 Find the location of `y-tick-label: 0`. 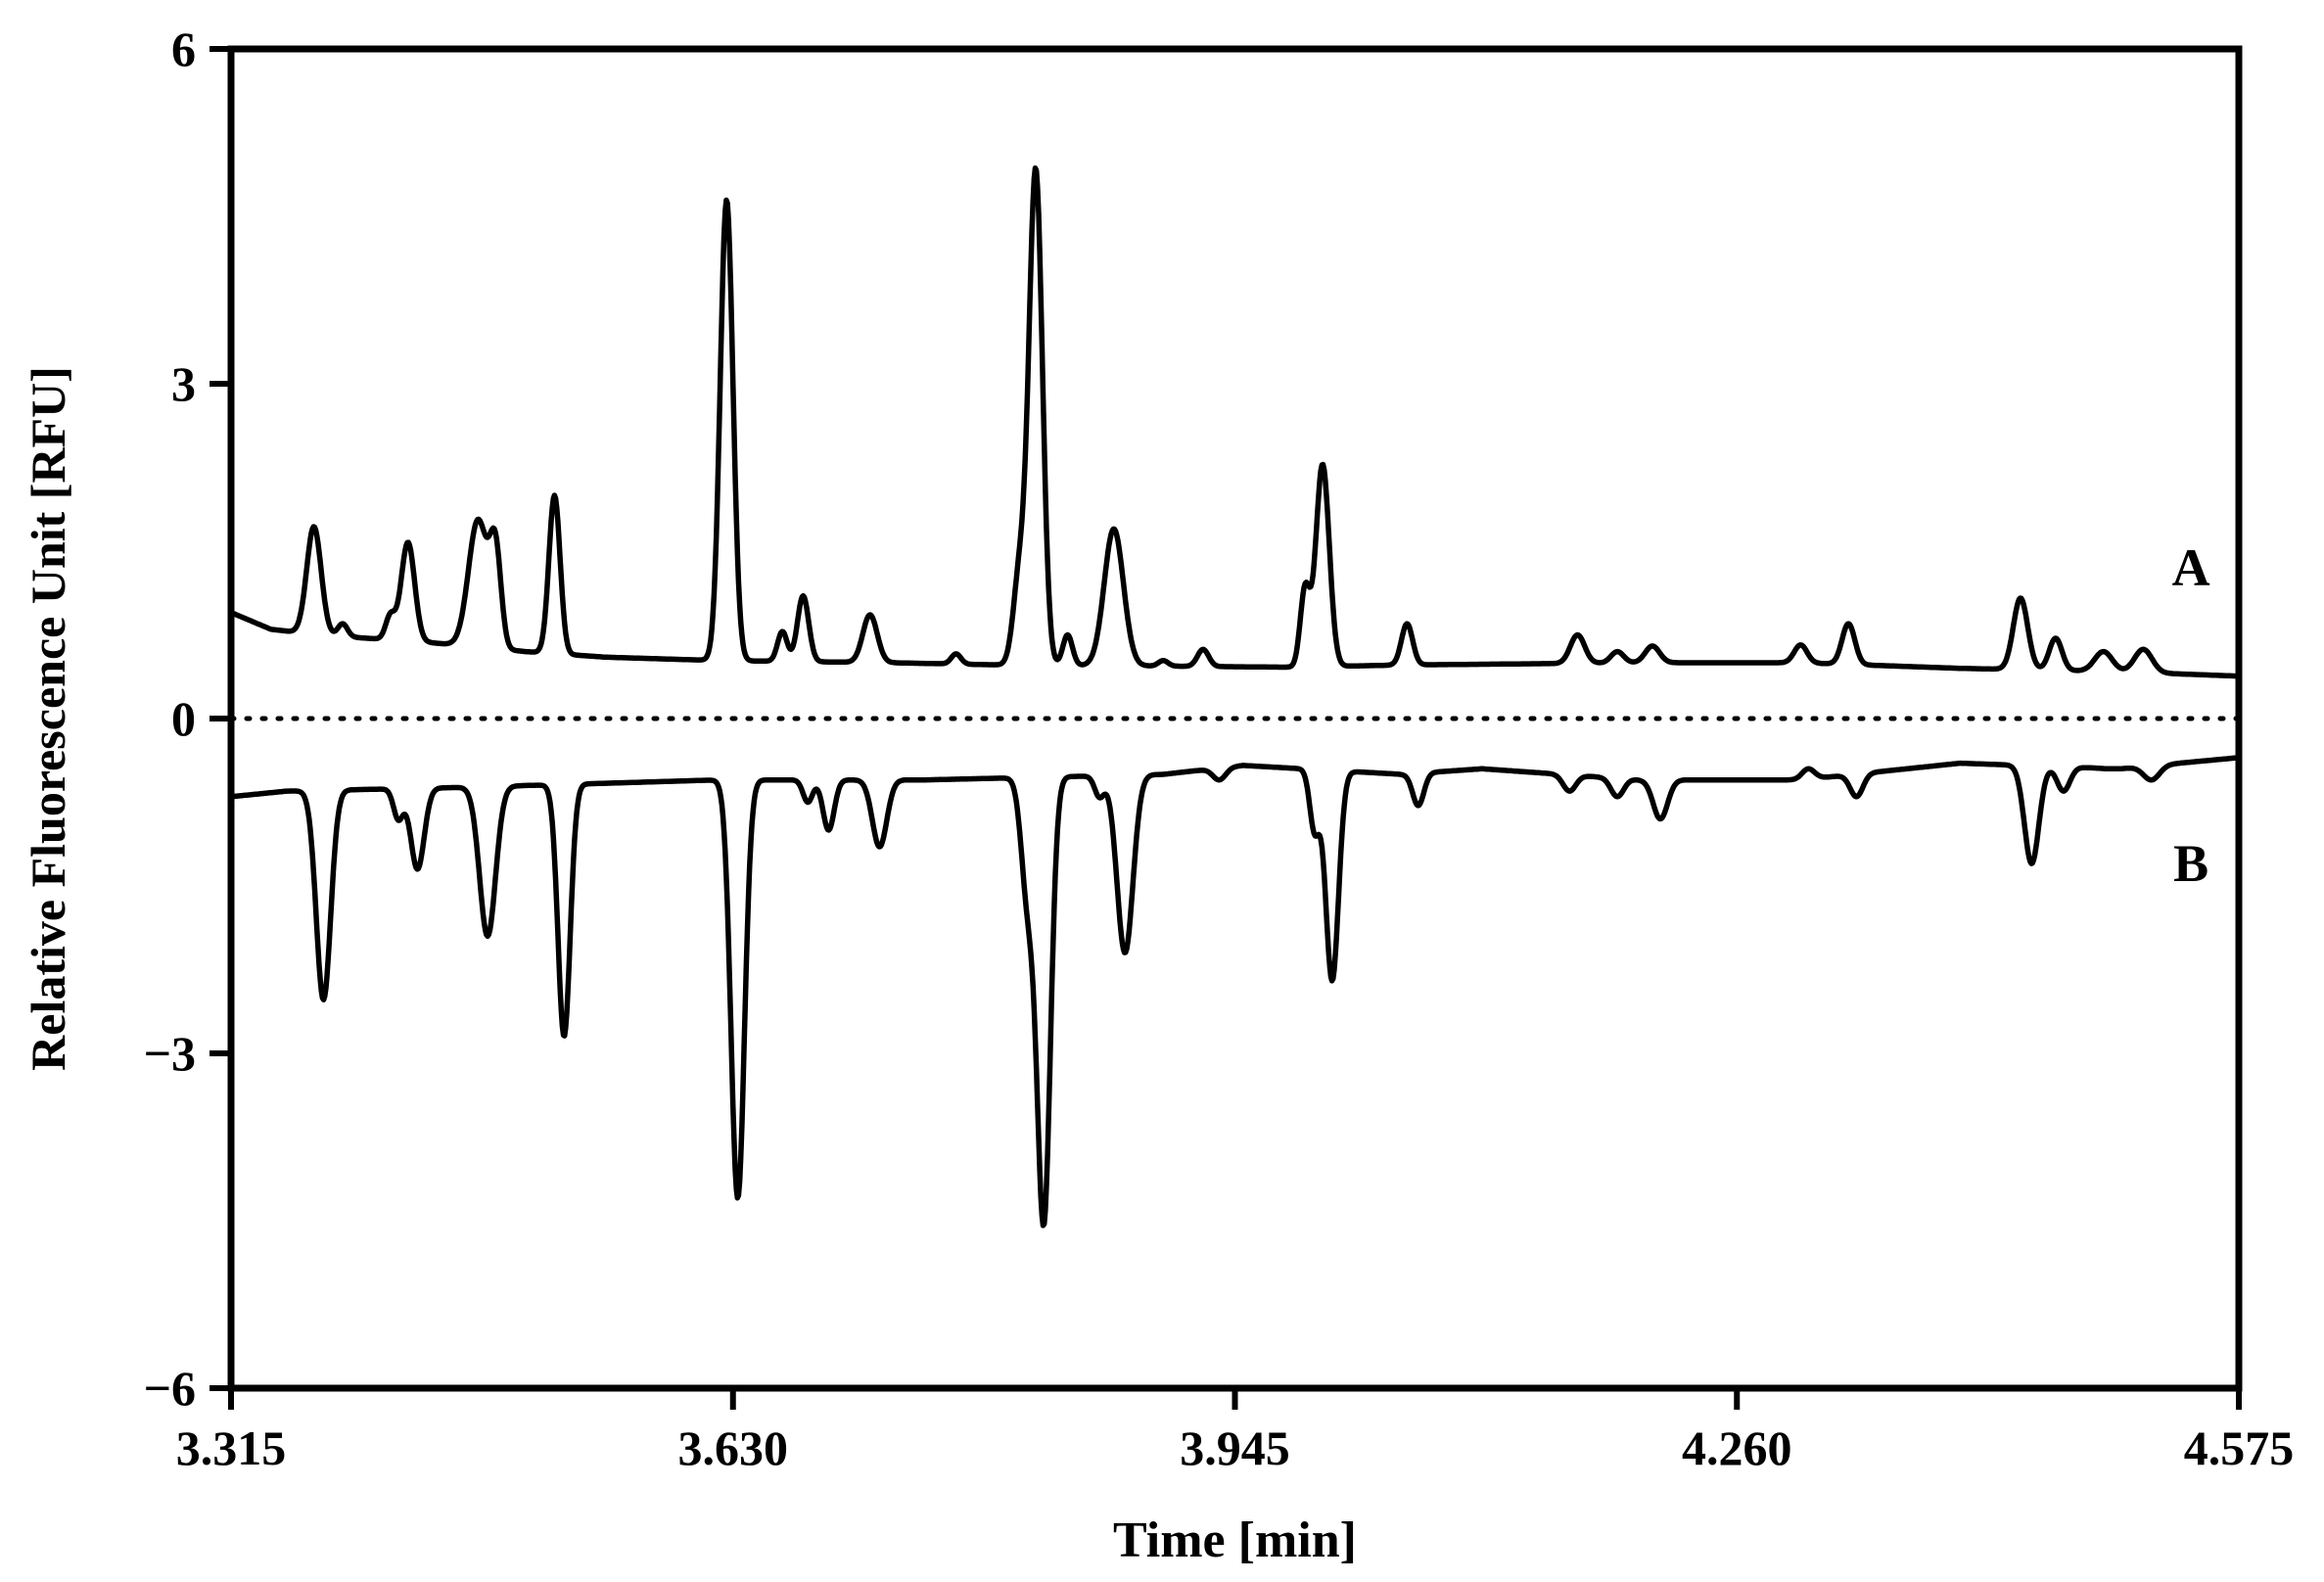

y-tick-label: 0 is located at coordinates (183, 718).